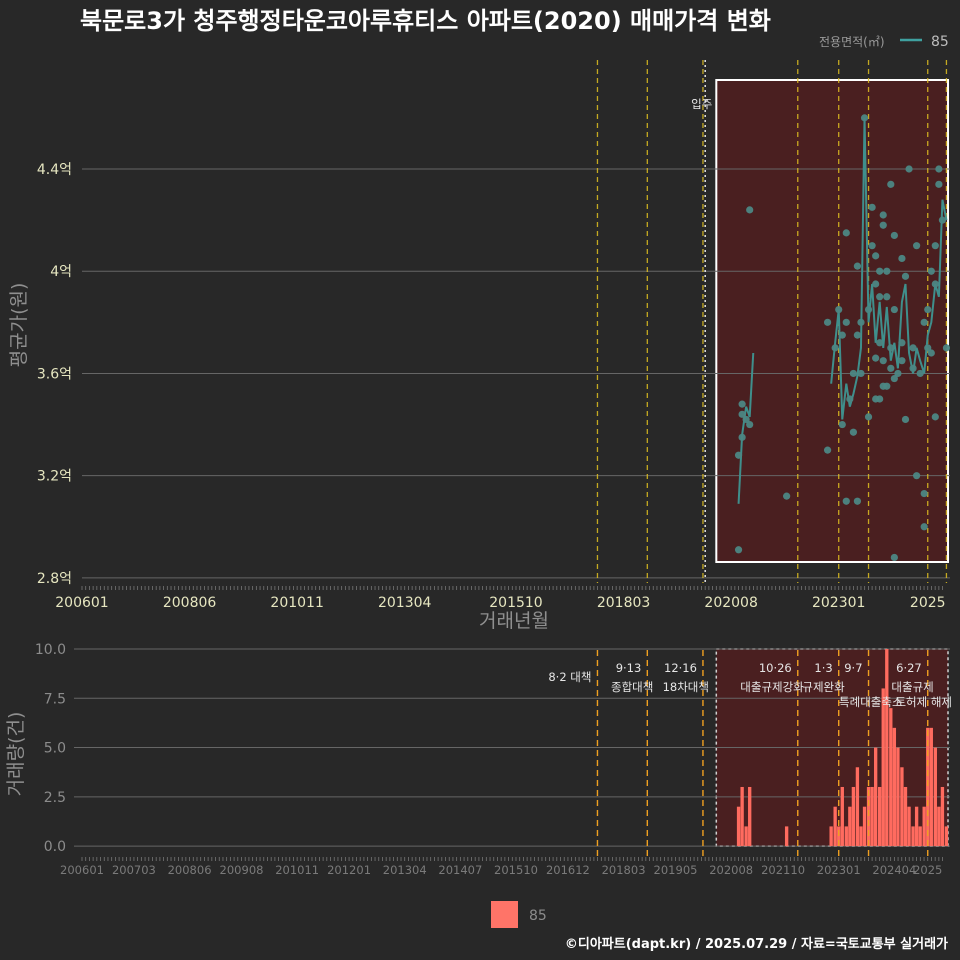 Image resolution: width=960 pixels, height=960 pixels. I want to click on bottom-y-tick-label: 5.0, so click(55, 749).